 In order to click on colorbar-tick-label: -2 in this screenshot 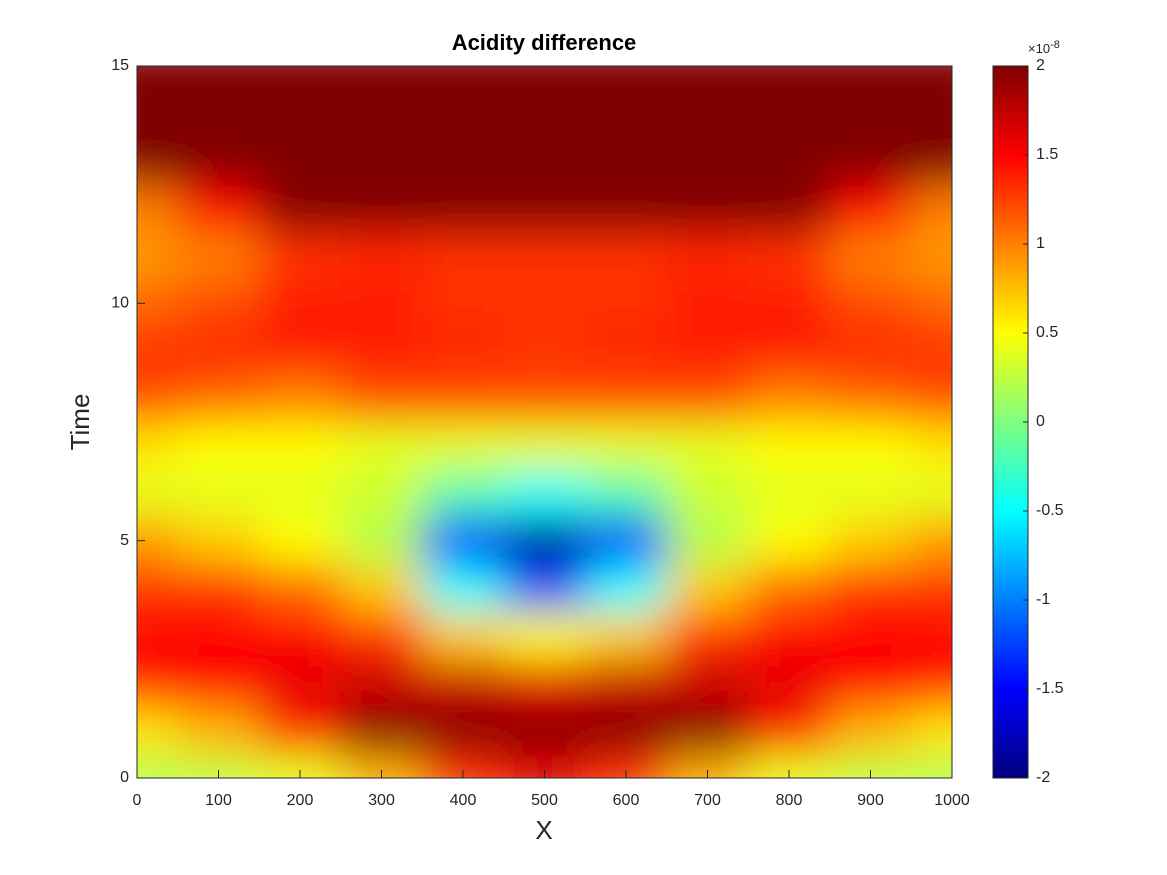, I will do `click(1043, 777)`.